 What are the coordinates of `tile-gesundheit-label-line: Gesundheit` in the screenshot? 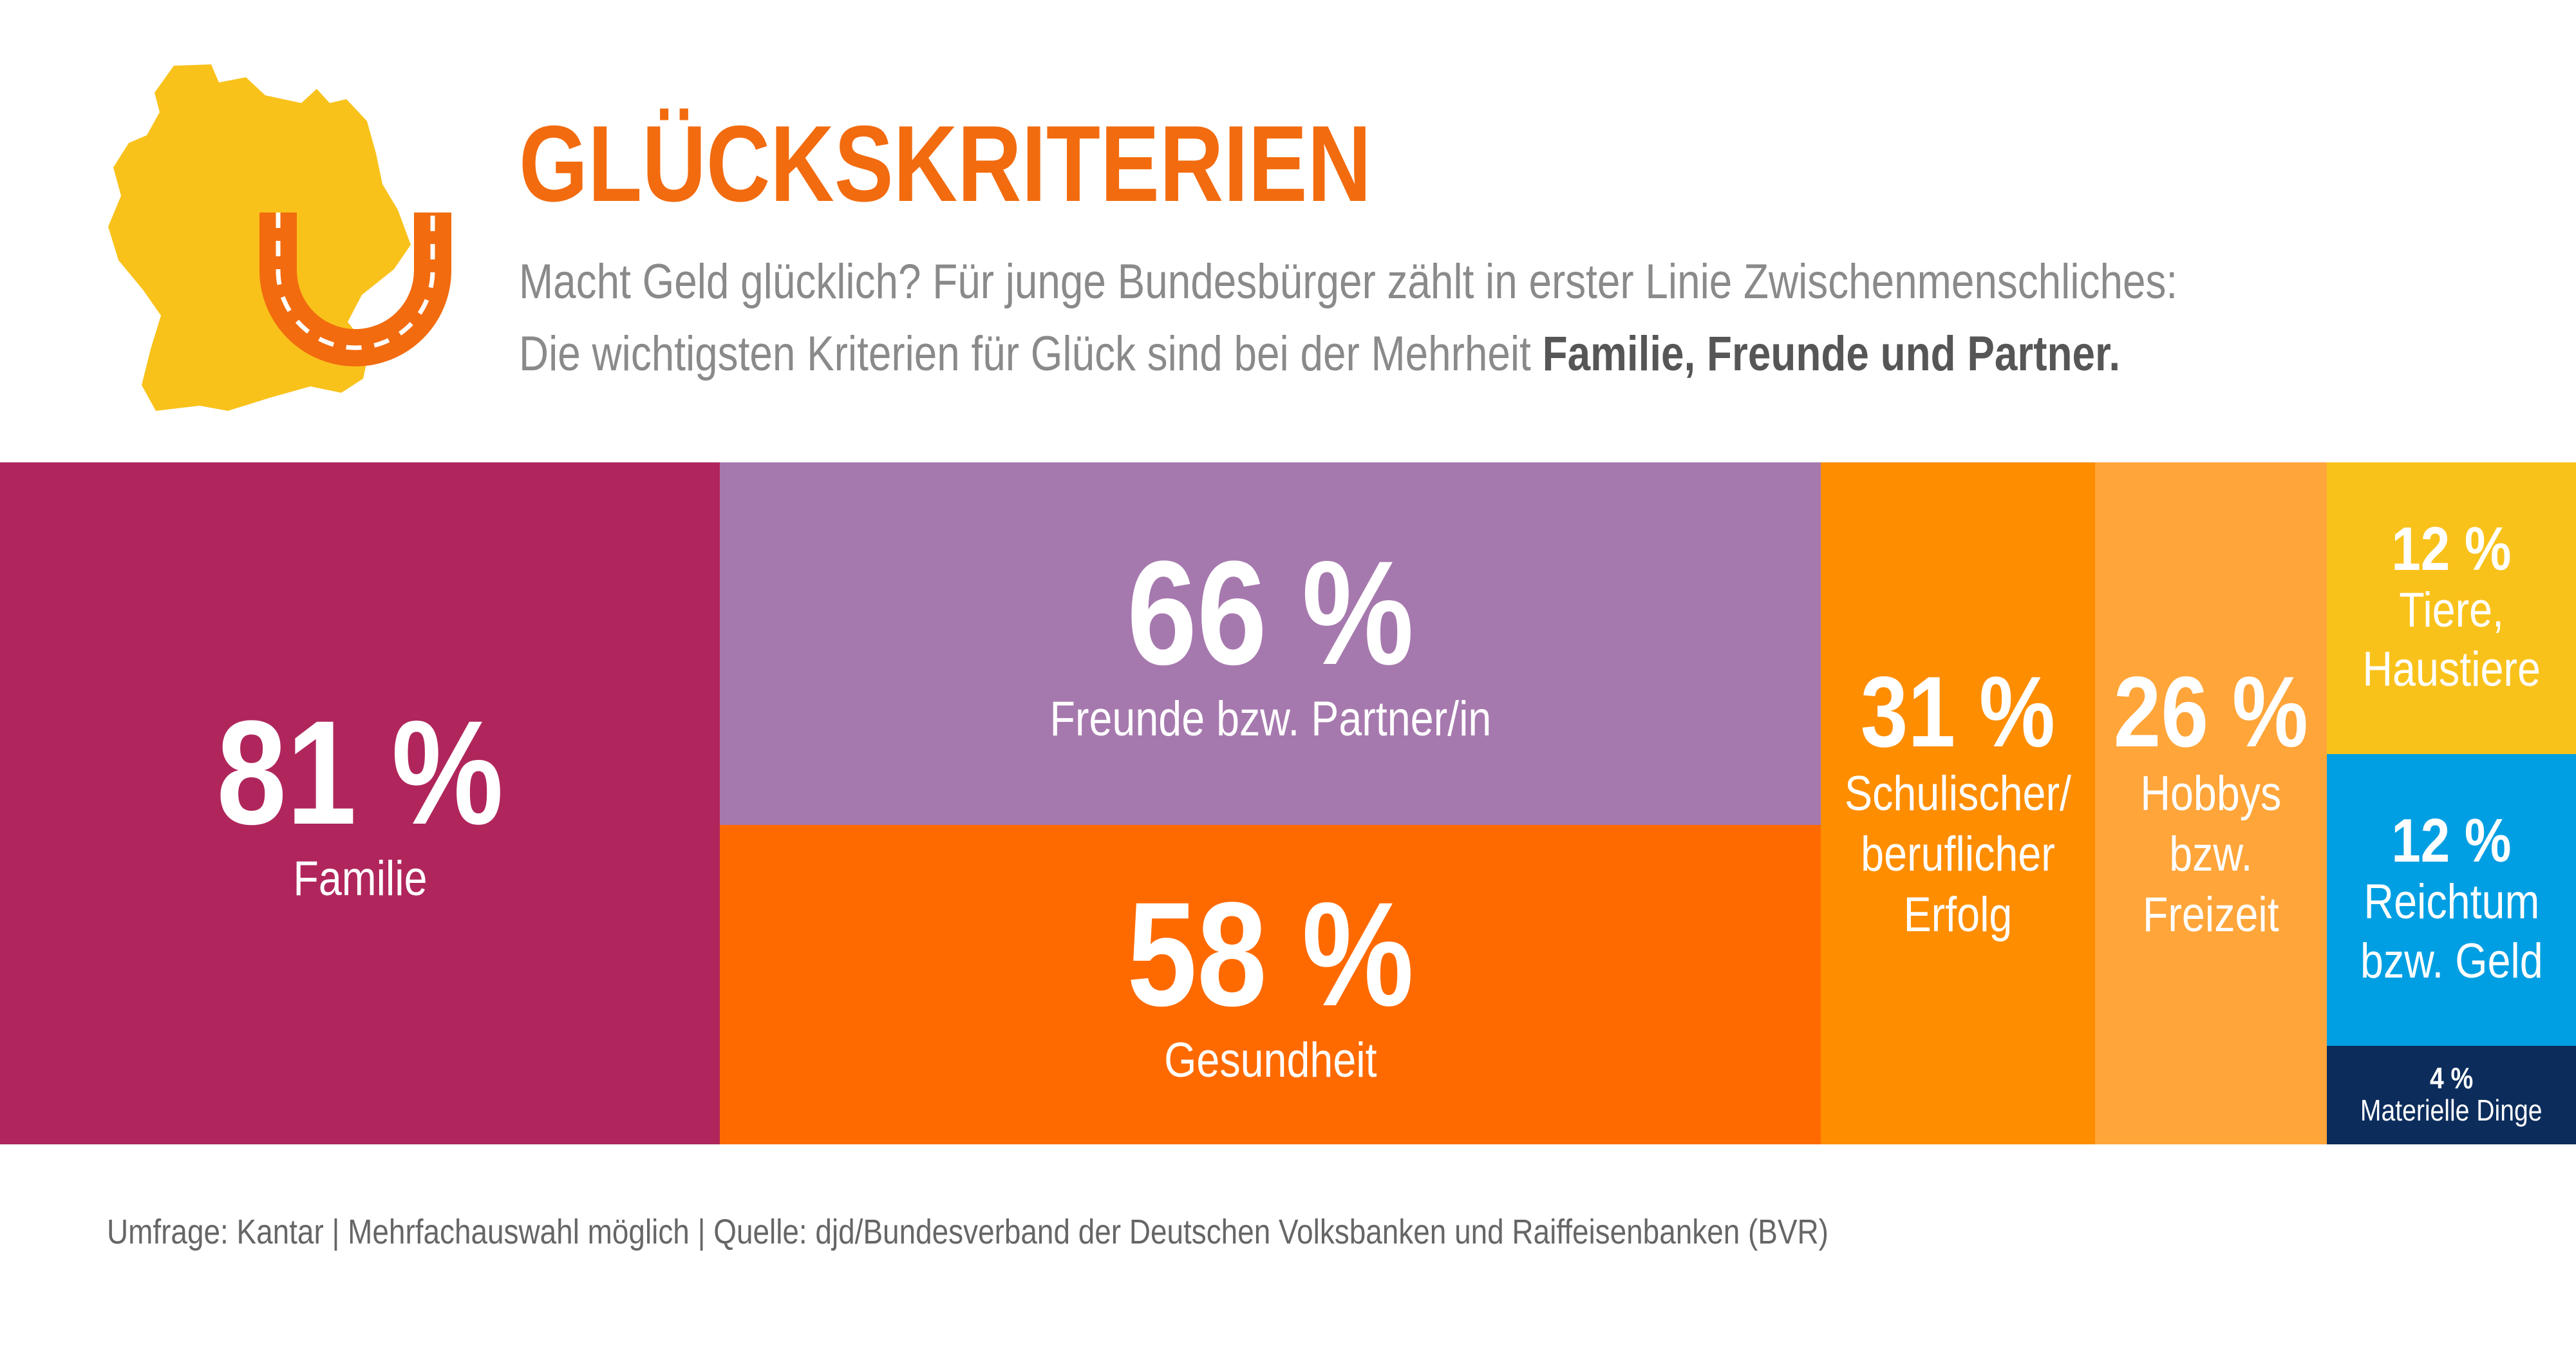 It's located at (1270, 1060).